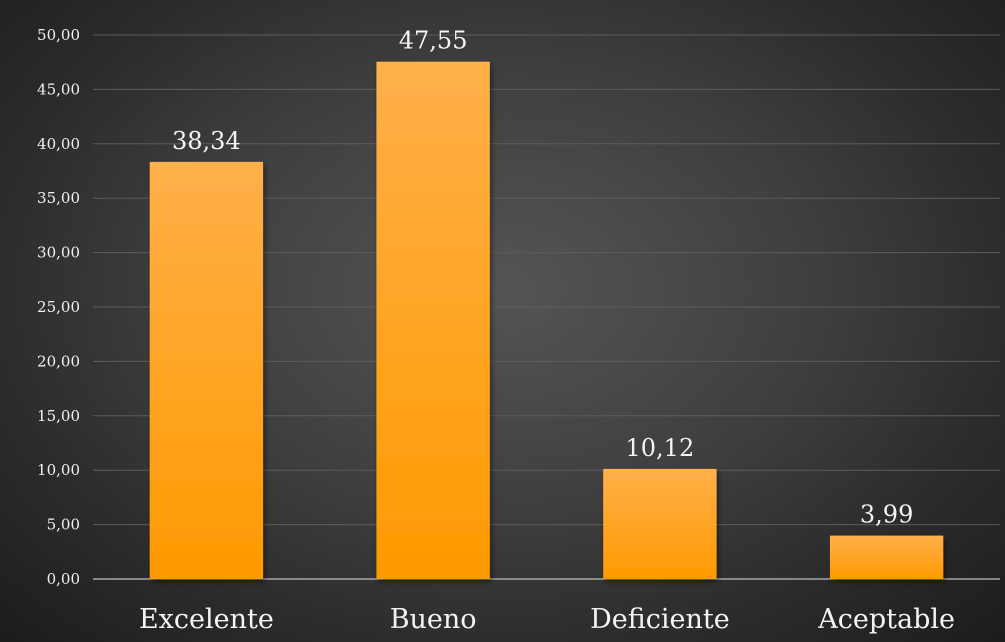 This screenshot has width=1005, height=642. I want to click on y-tick-label: 0,00, so click(63, 579).